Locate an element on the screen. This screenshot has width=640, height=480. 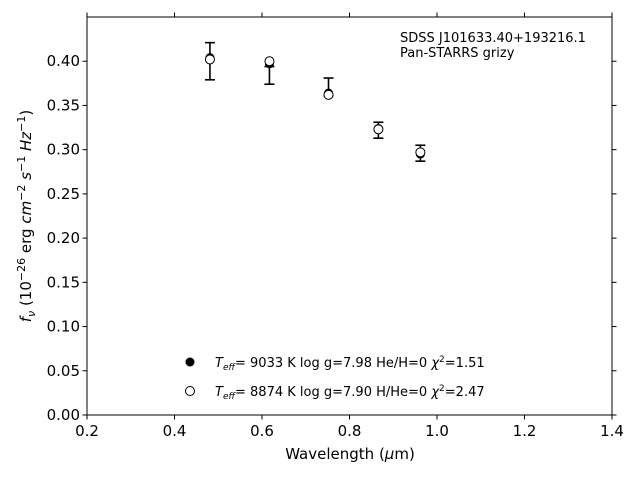
x-tick-label: 1.4 is located at coordinates (612, 431).